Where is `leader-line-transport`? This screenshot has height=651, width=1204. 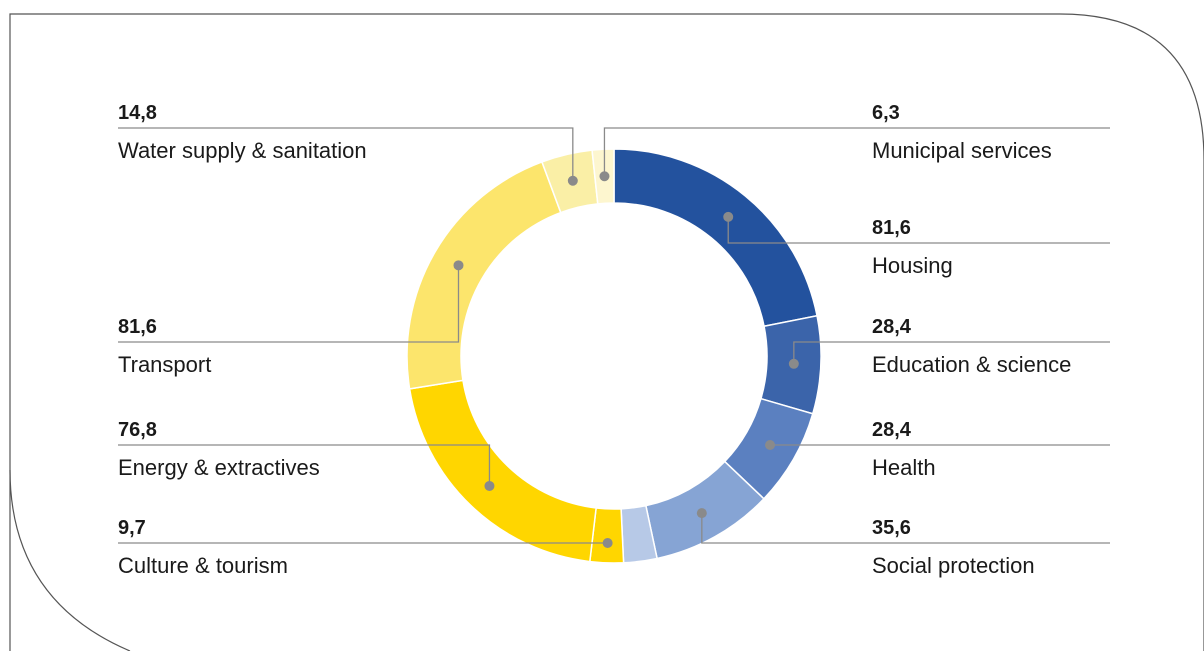
leader-line-transport is located at coordinates (289, 304).